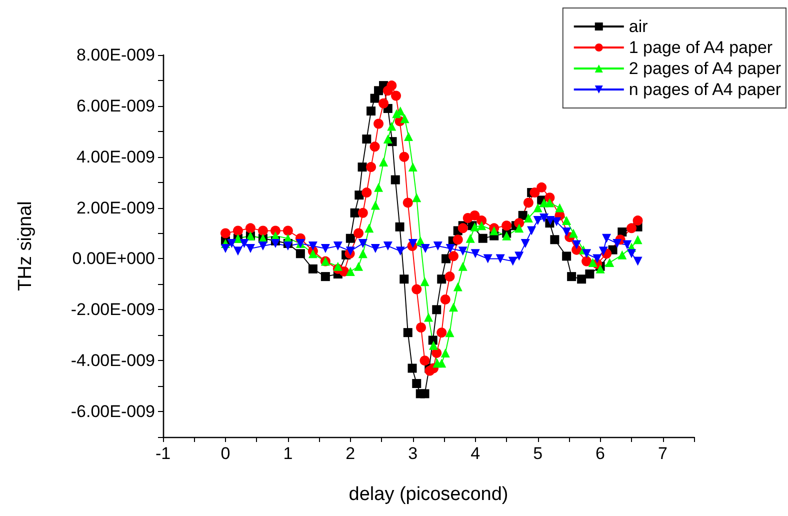  Describe the element at coordinates (705, 89) in the screenshot. I see `legend-label: n pages of A4 paper` at that location.